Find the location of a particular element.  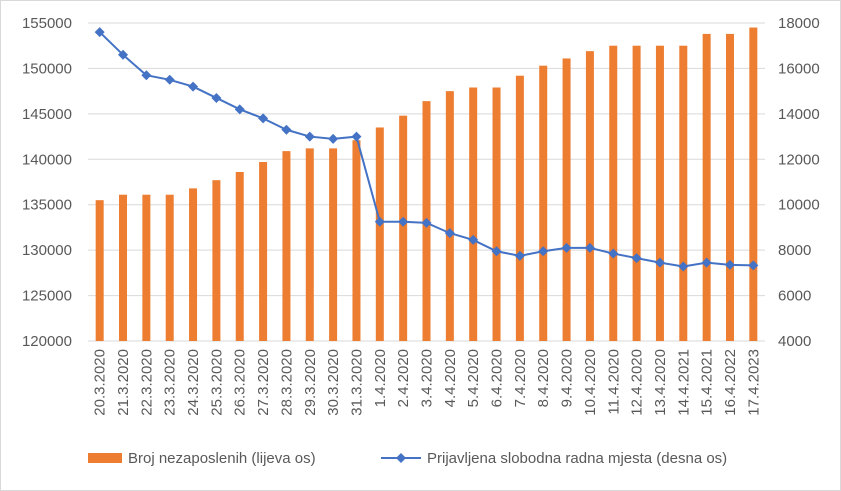

left-tick-label: 140000 is located at coordinates (47, 159).